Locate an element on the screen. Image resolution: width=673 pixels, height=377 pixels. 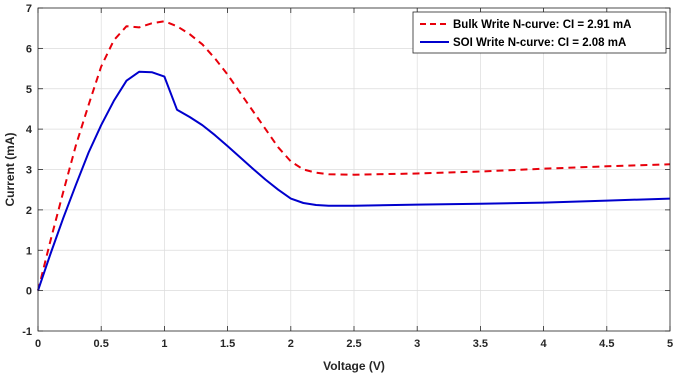
y-tick-label: 3 is located at coordinates (29, 171).